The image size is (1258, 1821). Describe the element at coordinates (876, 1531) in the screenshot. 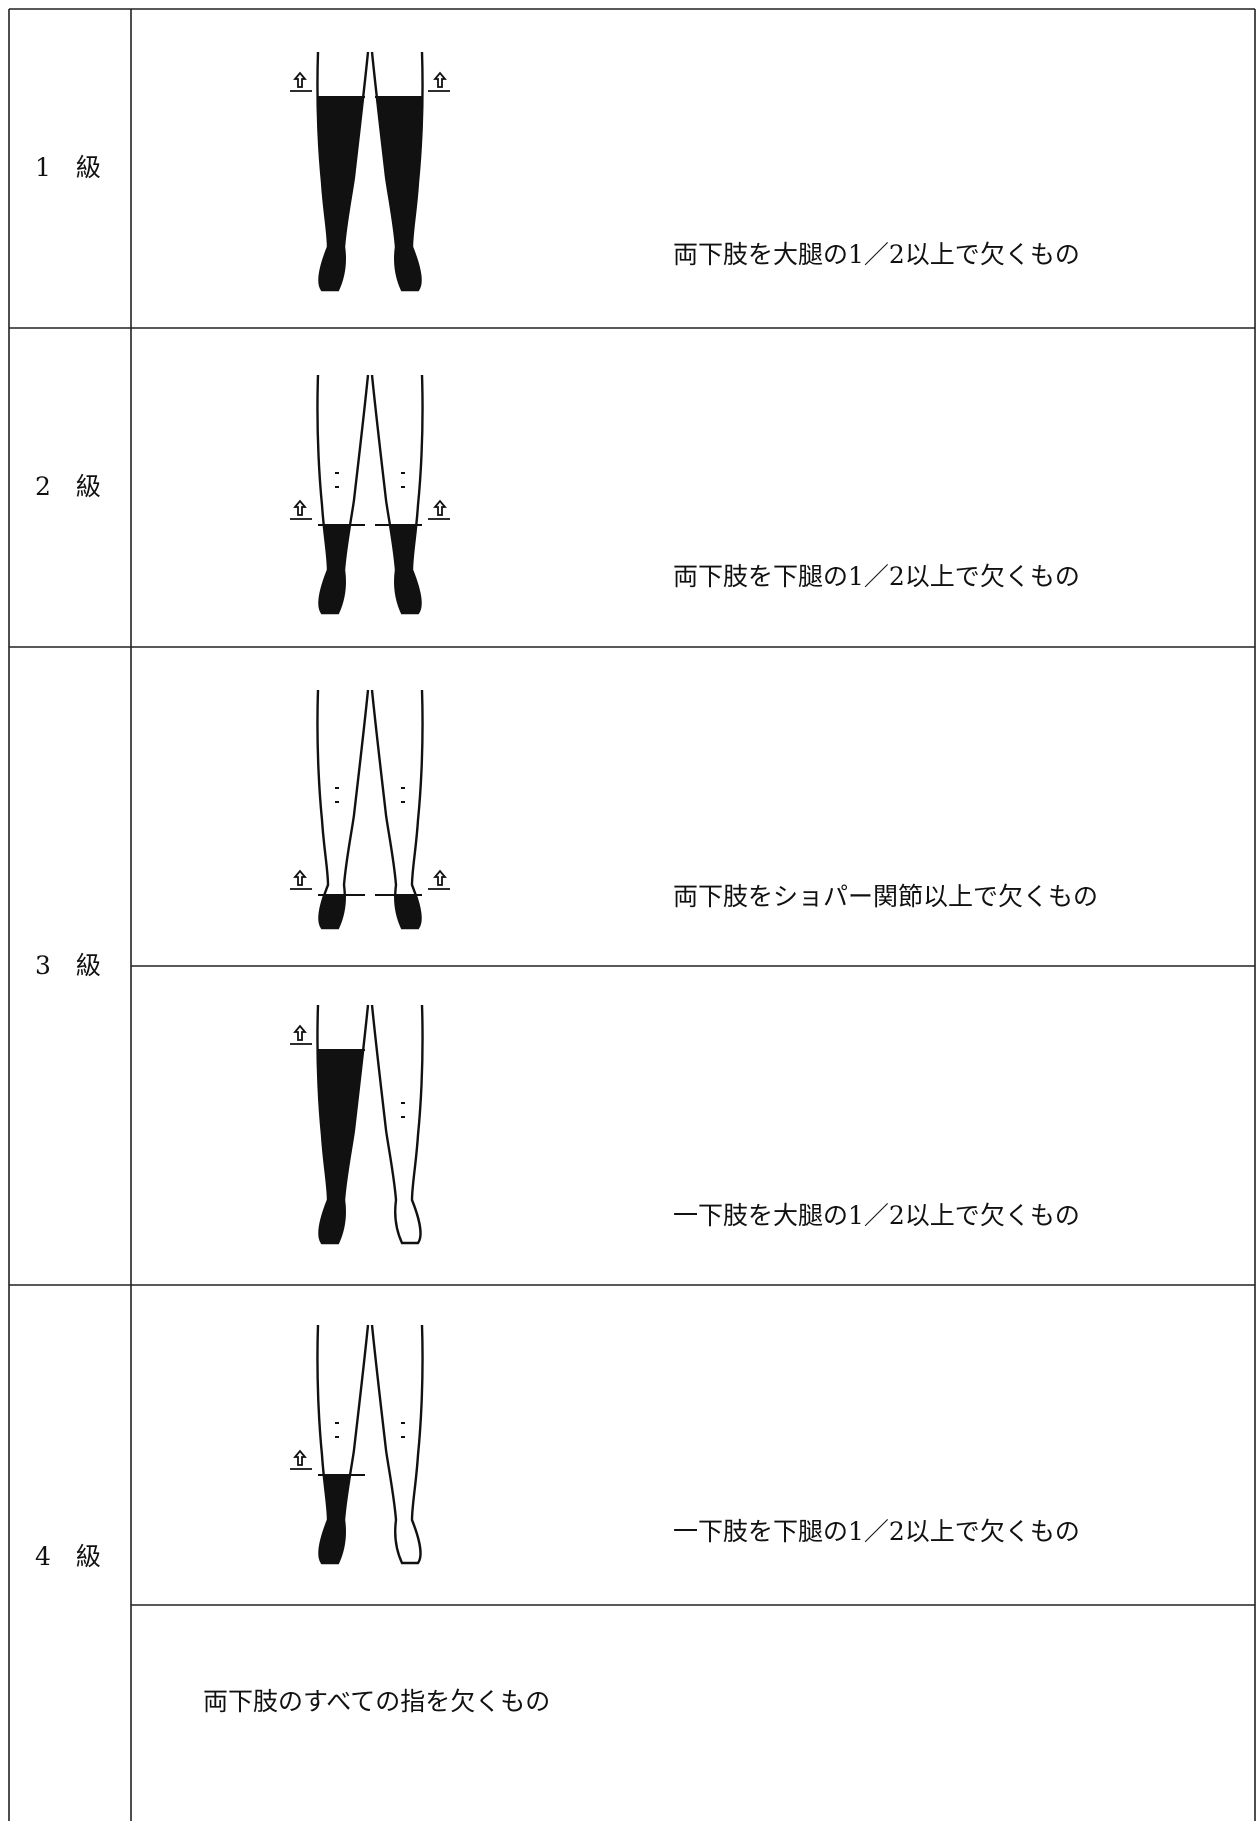

I see `description: 一下肢を下腿の1／2以上で欠くもの` at that location.